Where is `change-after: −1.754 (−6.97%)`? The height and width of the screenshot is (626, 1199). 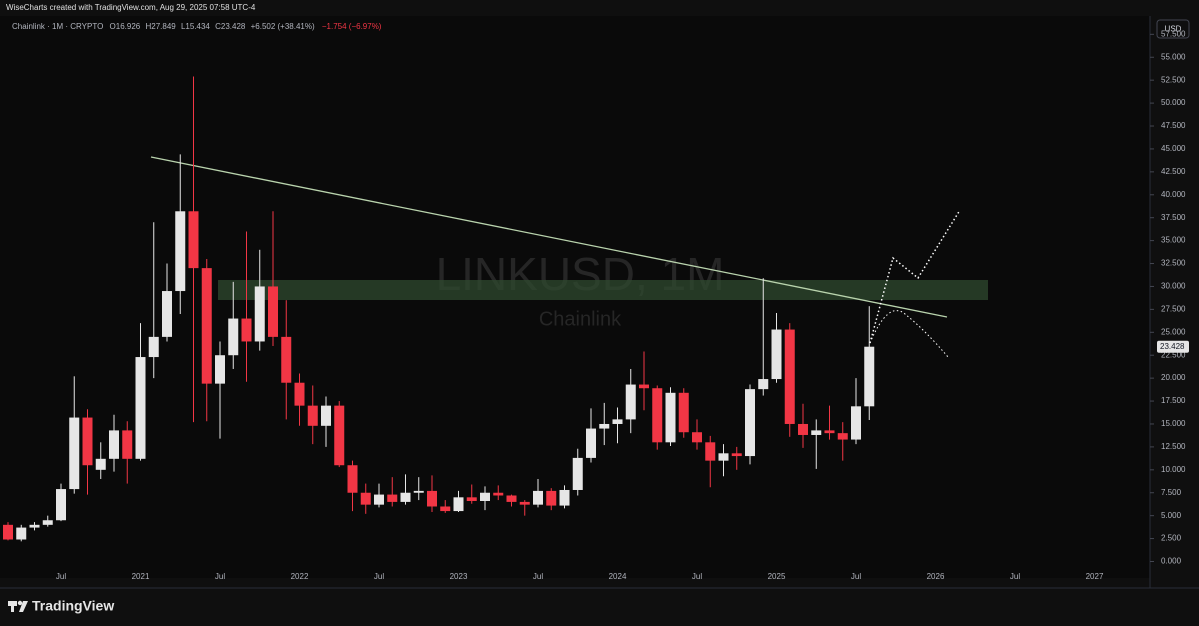 change-after: −1.754 (−6.97%) is located at coordinates (352, 26).